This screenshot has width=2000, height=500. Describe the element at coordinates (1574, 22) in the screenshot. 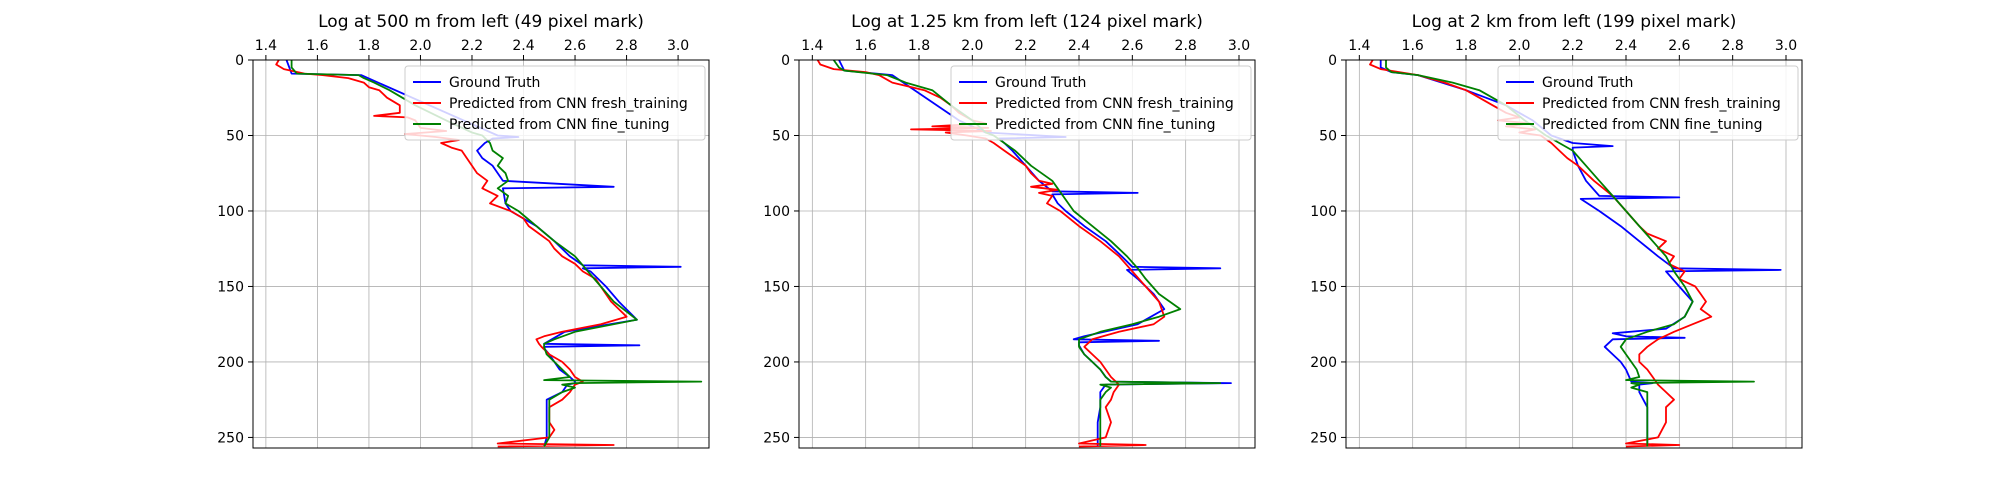

I see `chart-title: Log at 2 km from left (199 pixel mark)` at that location.